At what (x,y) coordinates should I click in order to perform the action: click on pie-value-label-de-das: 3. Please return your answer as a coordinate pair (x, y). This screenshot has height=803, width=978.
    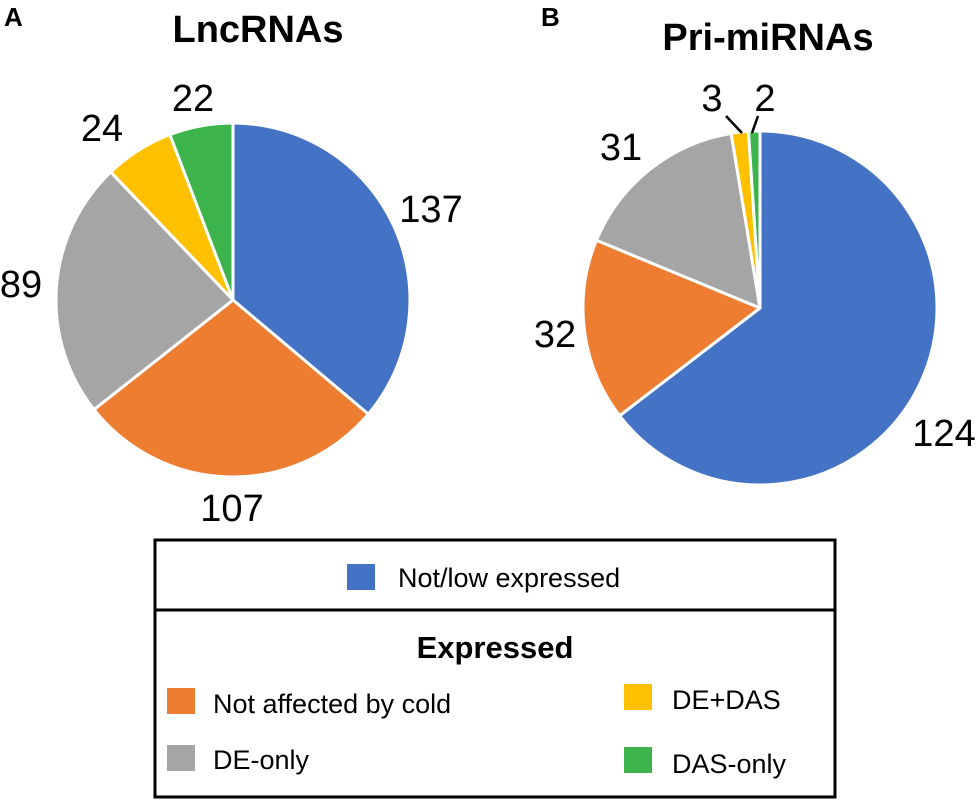
    Looking at the image, I should click on (711, 99).